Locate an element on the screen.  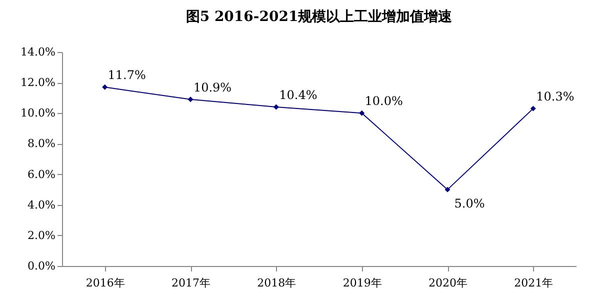
x-tick-label: 2018年 is located at coordinates (276, 283).